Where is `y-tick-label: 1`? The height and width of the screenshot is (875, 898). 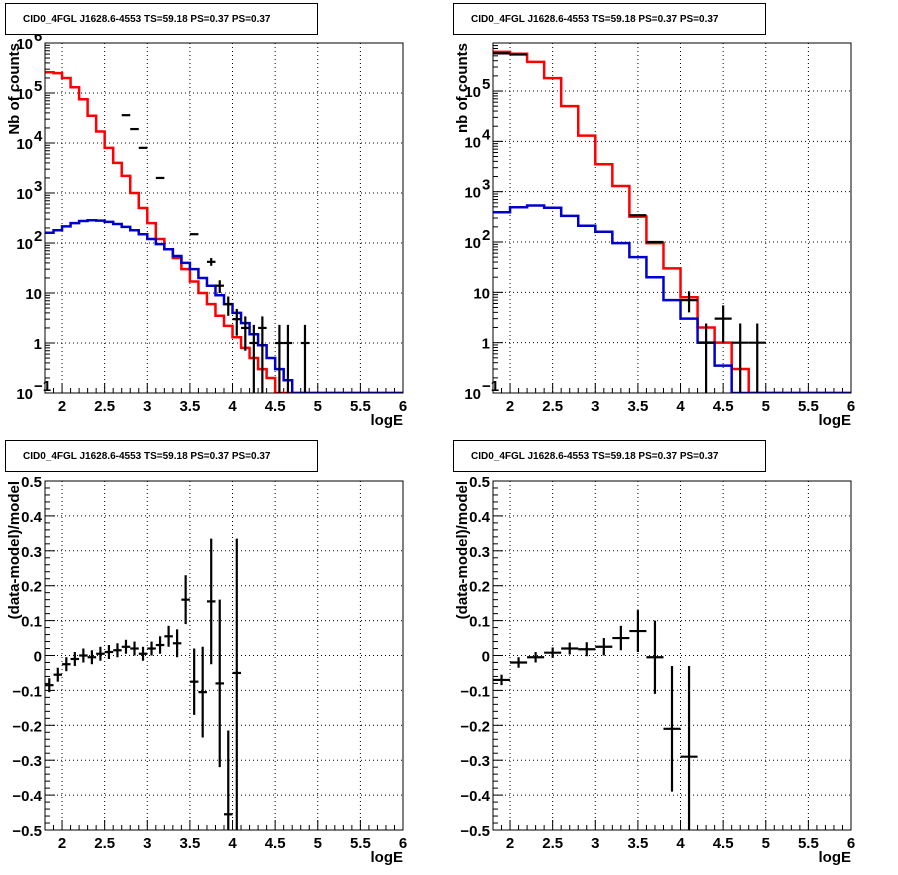 y-tick-label: 1 is located at coordinates (38, 344).